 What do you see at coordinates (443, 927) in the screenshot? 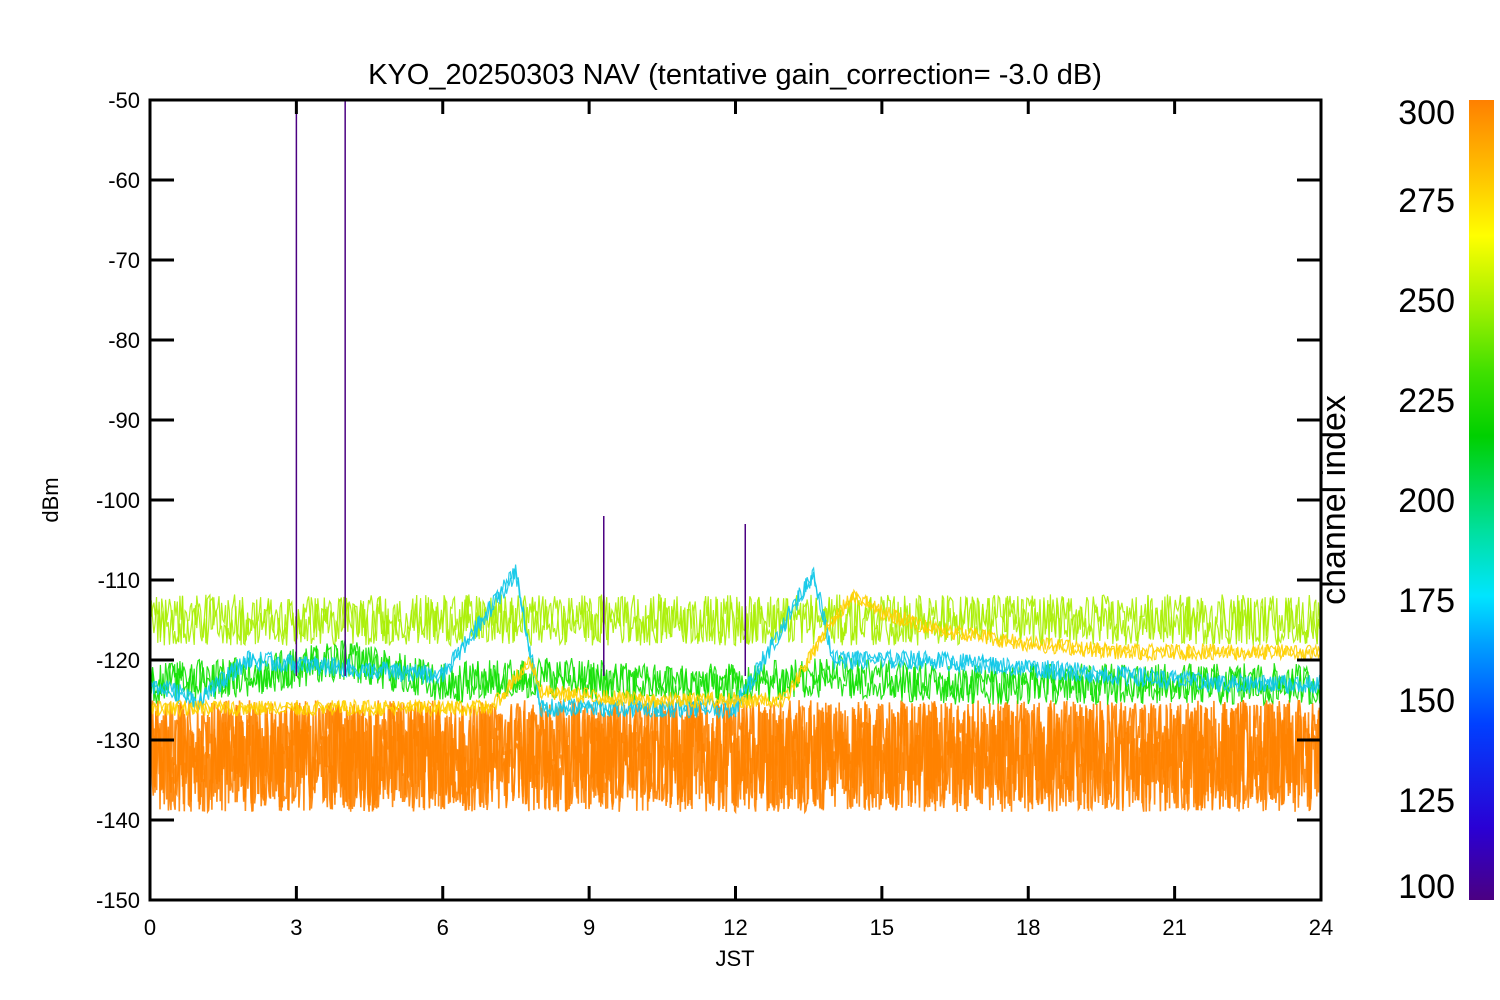
I see `x-tick-label: 6` at bounding box center [443, 927].